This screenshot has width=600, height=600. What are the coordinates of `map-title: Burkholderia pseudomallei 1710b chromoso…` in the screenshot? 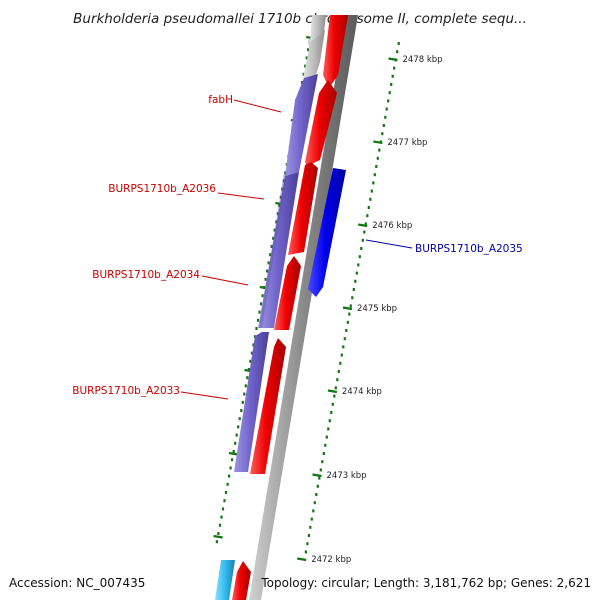 It's located at (300, 19).